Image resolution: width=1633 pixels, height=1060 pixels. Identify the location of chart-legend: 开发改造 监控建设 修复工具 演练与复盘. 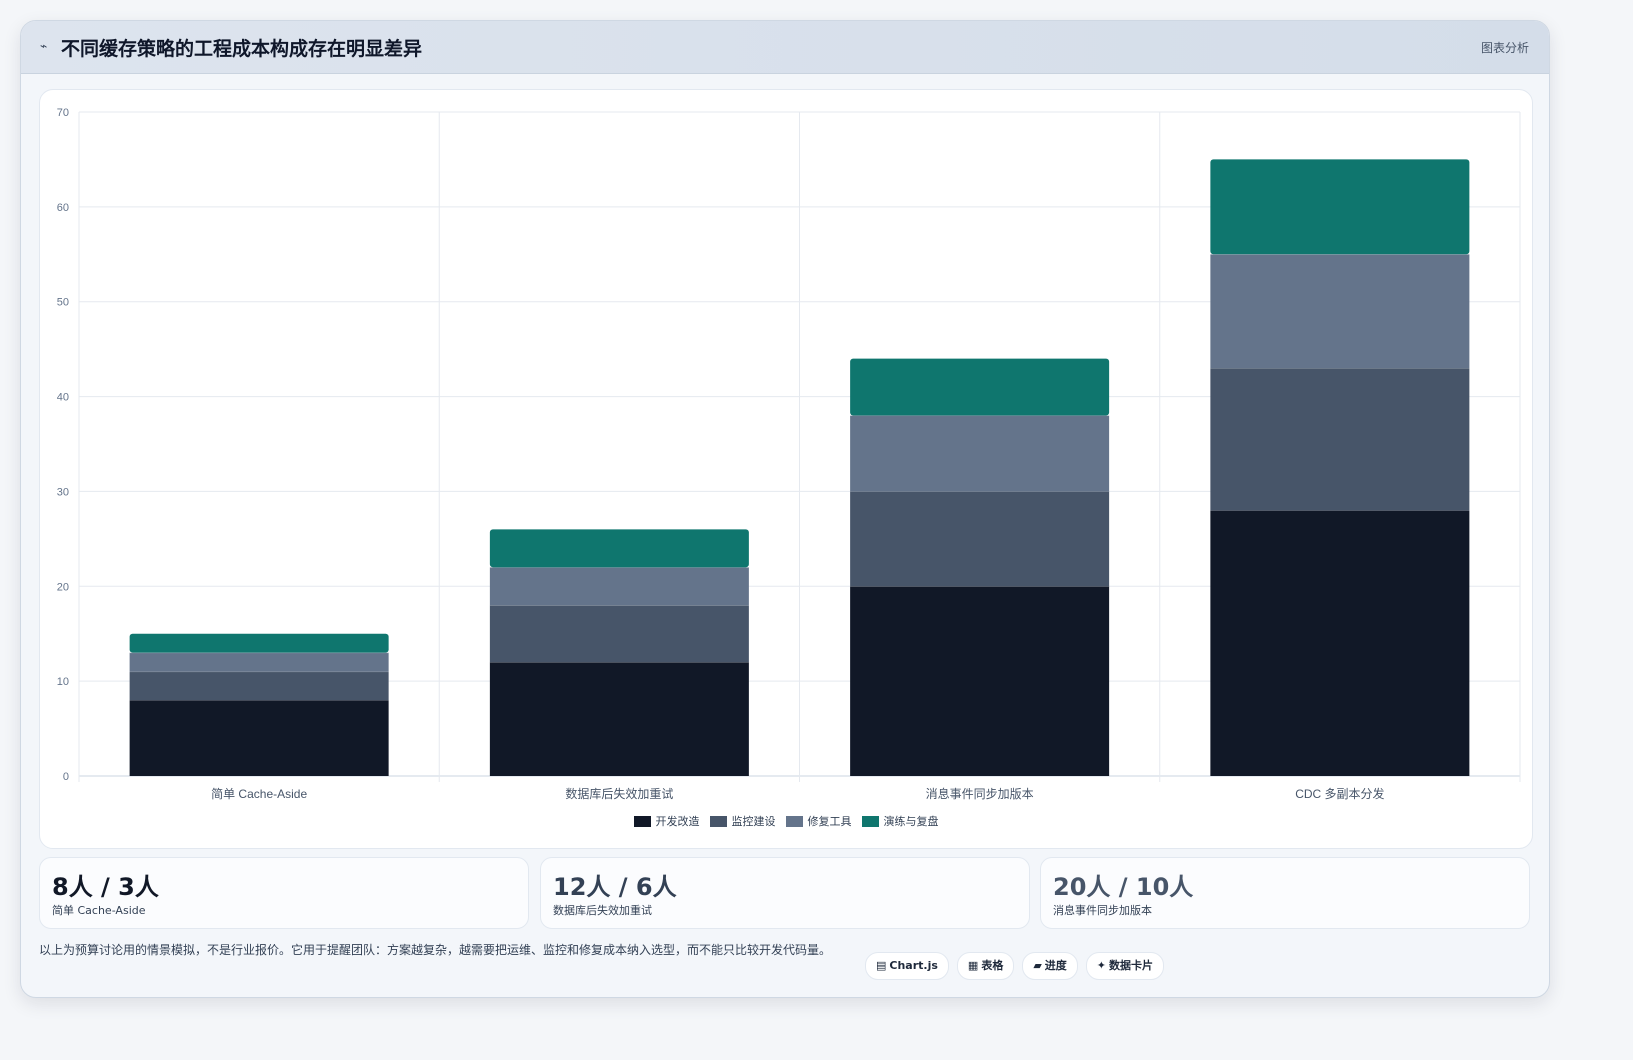
(786, 821).